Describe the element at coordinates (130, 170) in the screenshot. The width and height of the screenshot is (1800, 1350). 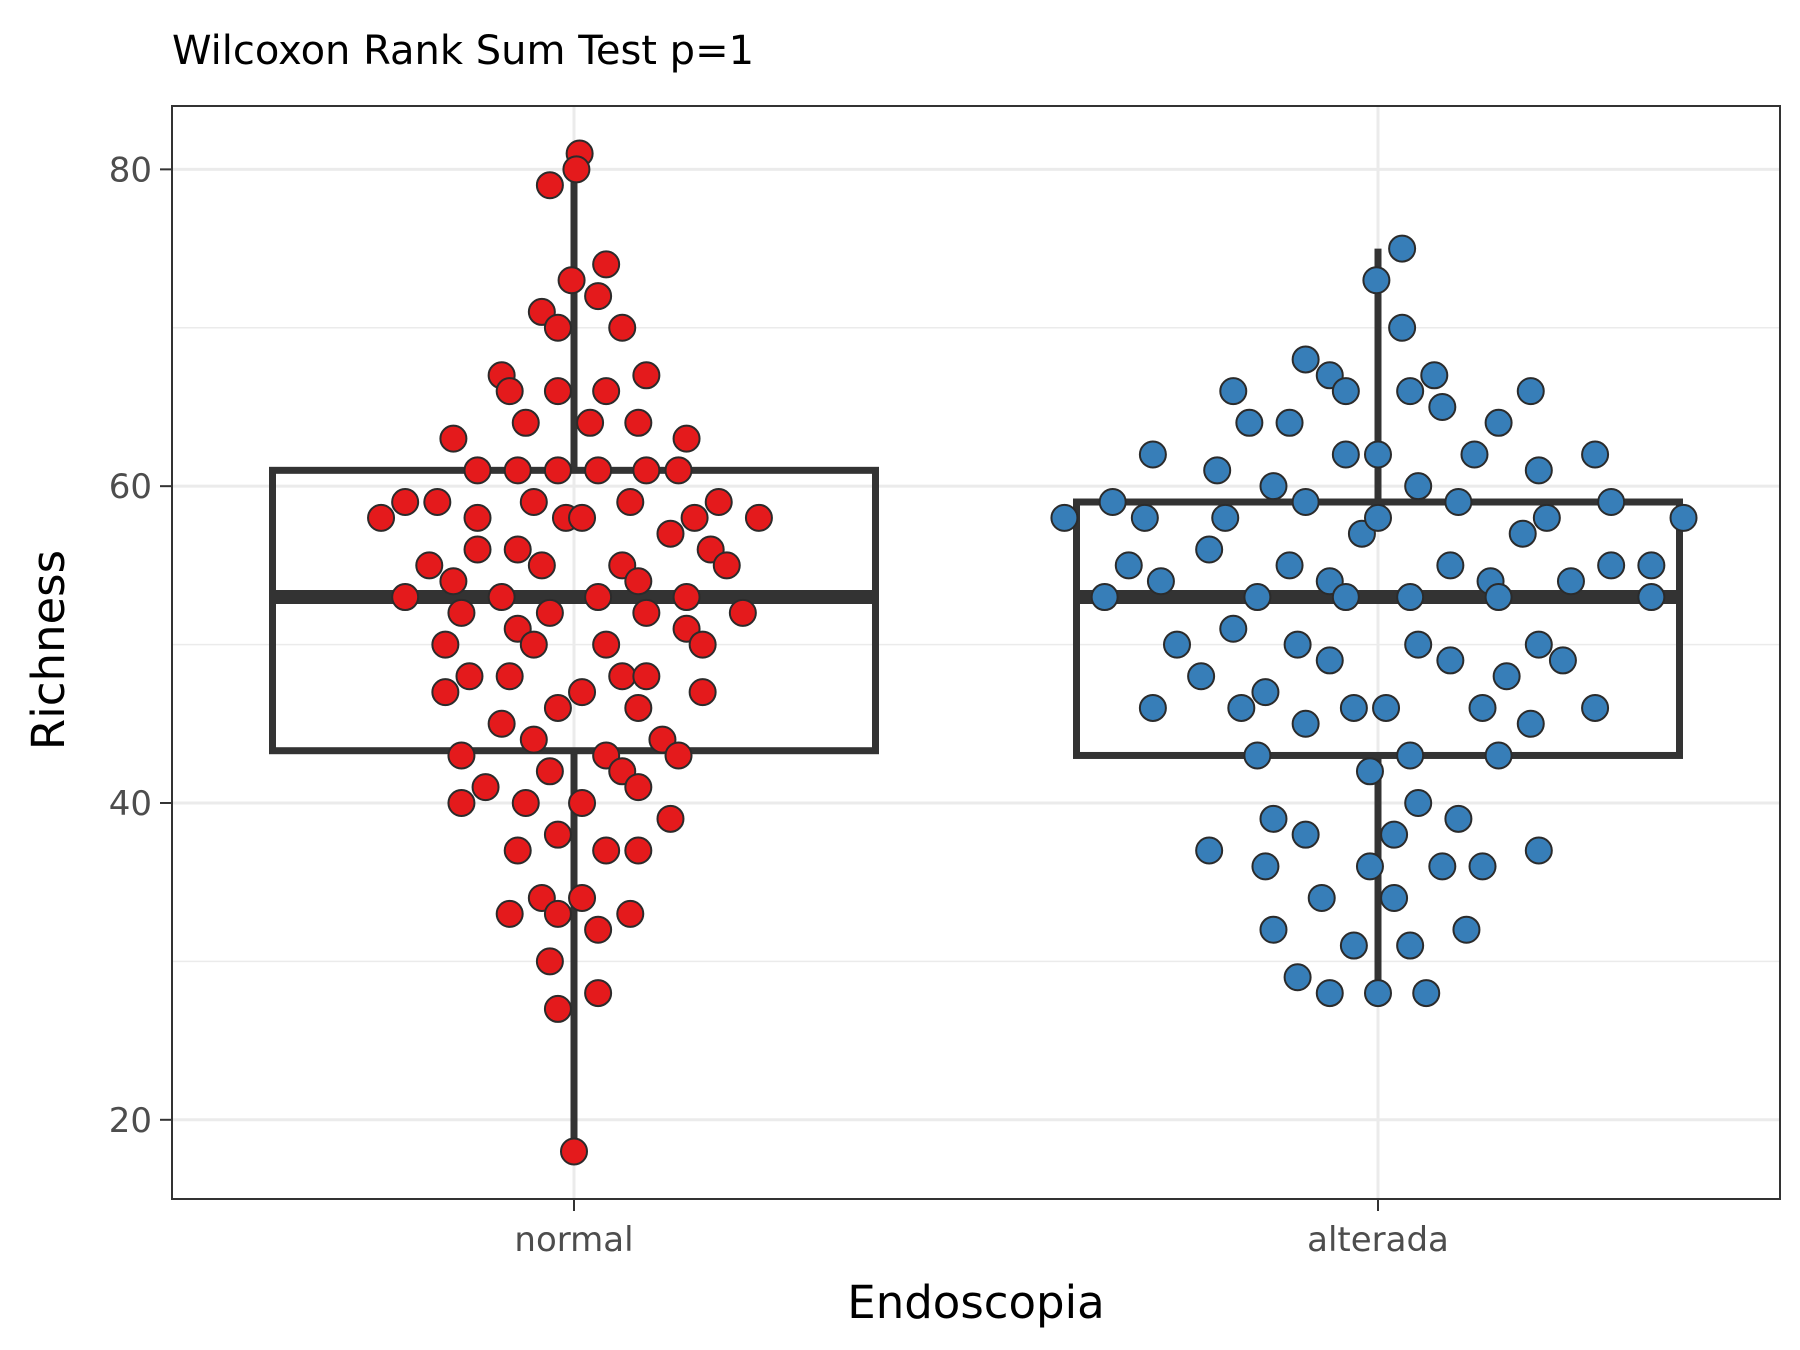
I see `y-tick-label: 80` at that location.